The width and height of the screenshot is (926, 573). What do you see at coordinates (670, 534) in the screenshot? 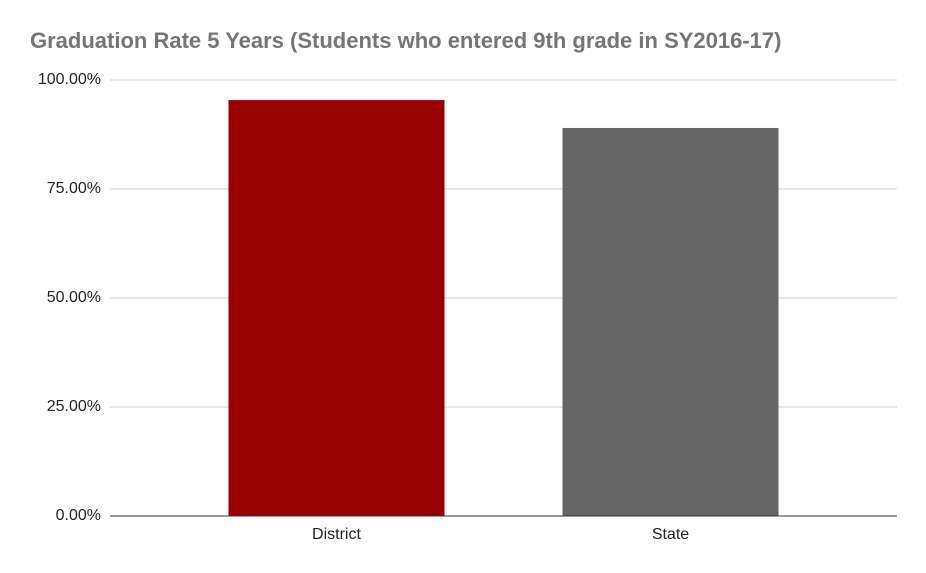
I see `x-tick-label: State` at bounding box center [670, 534].